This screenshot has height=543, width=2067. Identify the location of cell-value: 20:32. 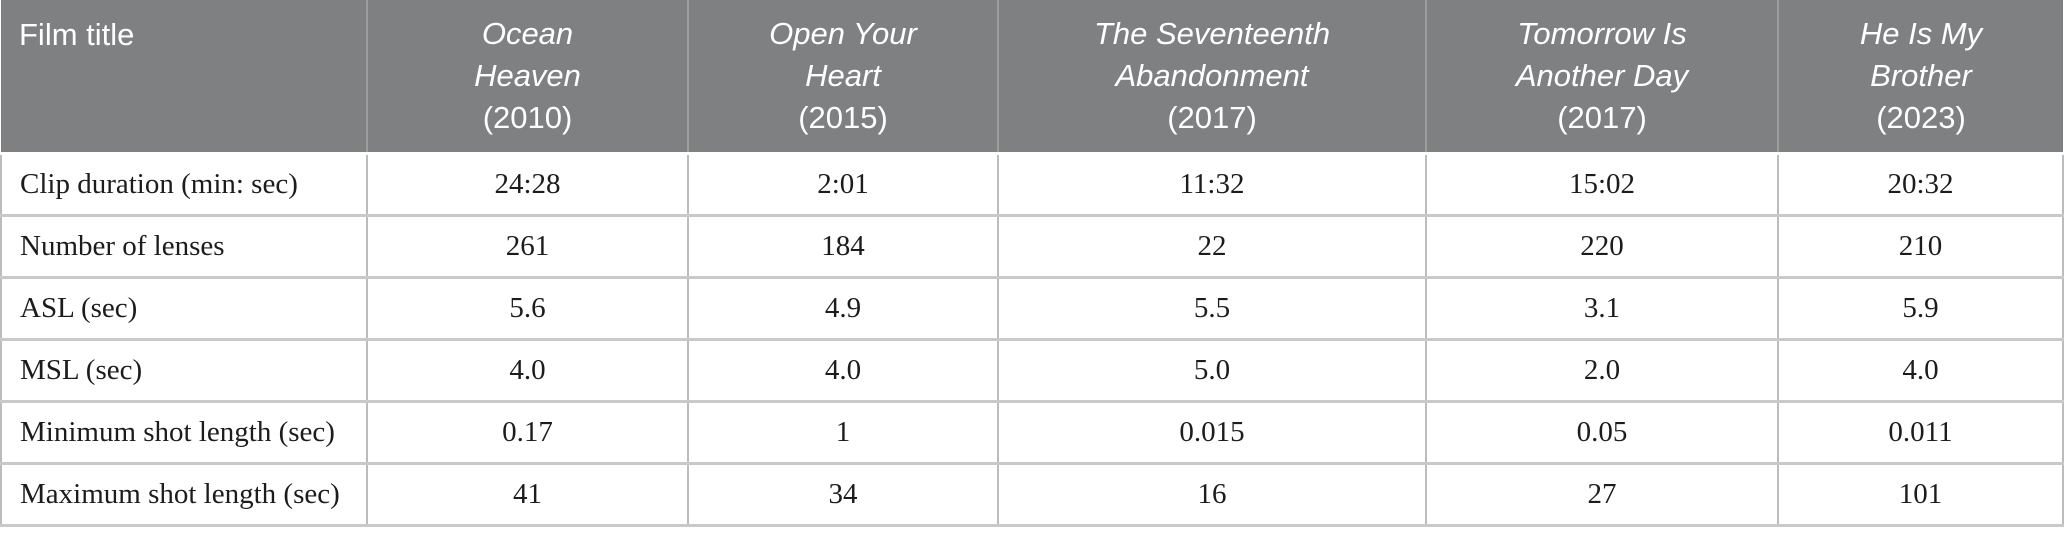
(1920, 184).